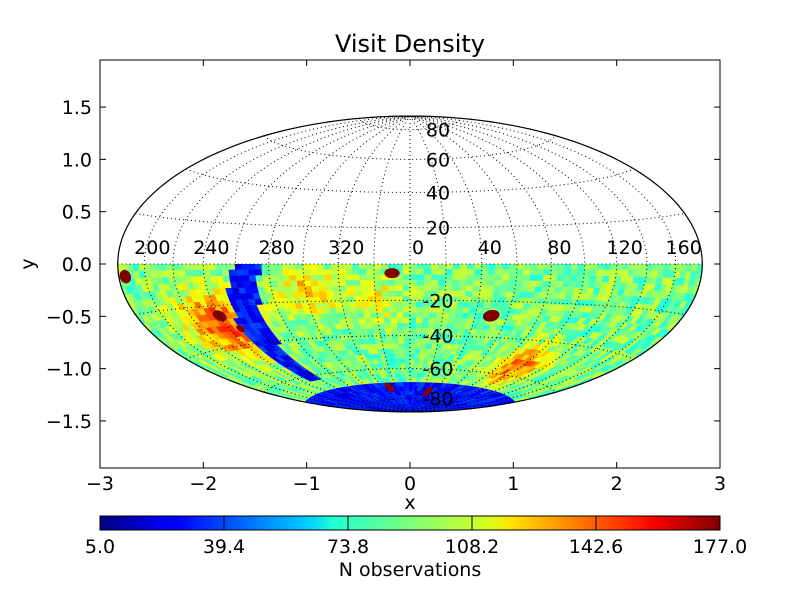  I want to click on longitude-label: 0, so click(418, 248).